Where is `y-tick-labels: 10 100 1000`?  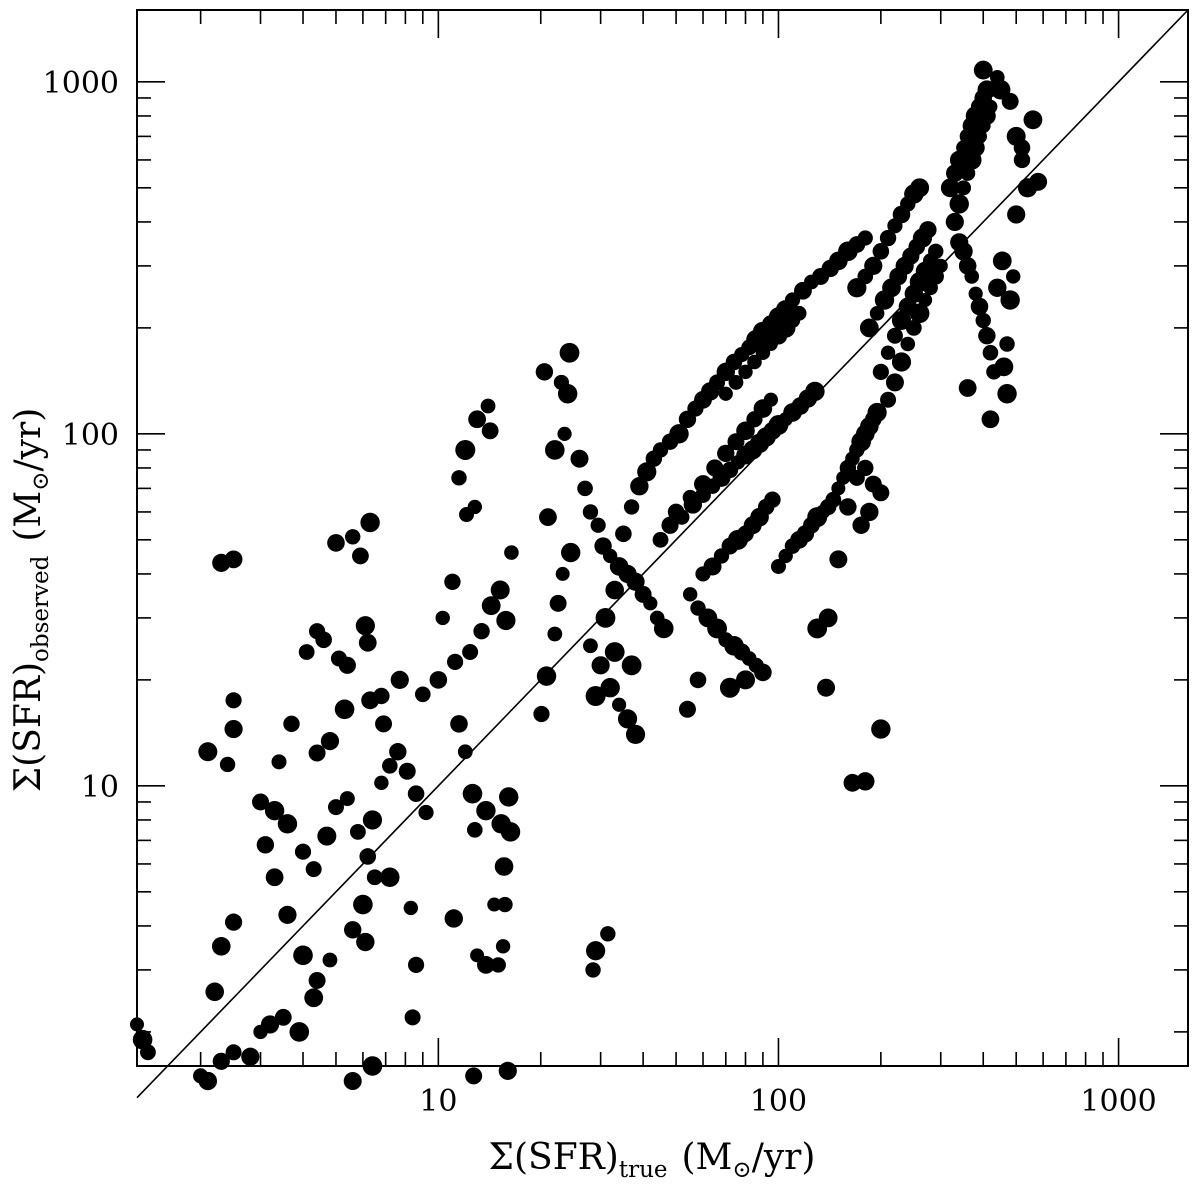 y-tick-labels: 10 100 1000 is located at coordinates (81, 435).